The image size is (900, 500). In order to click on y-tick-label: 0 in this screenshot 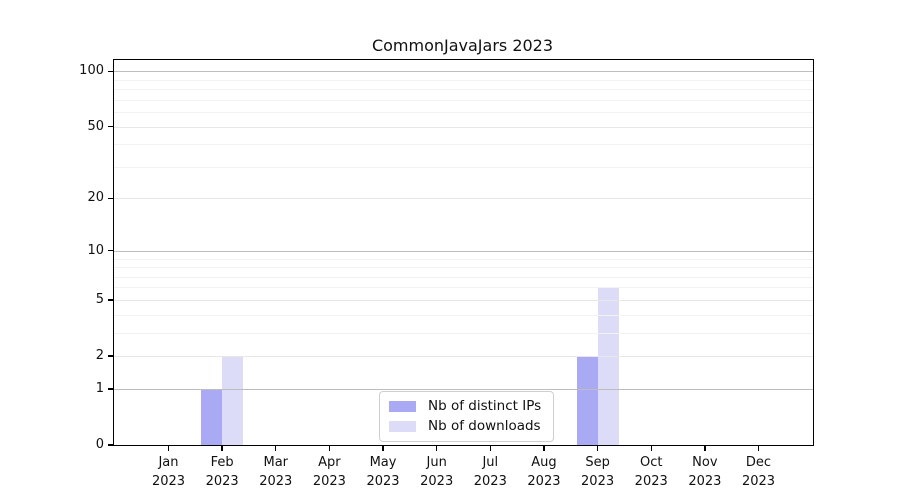, I will do `click(99, 444)`.